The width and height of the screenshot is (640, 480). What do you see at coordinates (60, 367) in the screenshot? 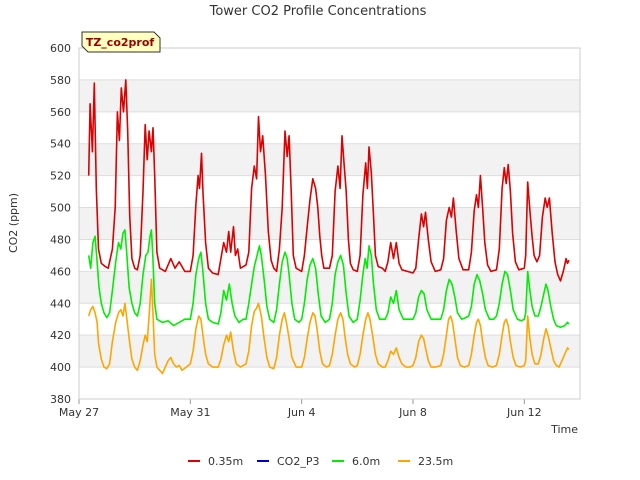
I see `y-tick-label: 400` at bounding box center [60, 367].